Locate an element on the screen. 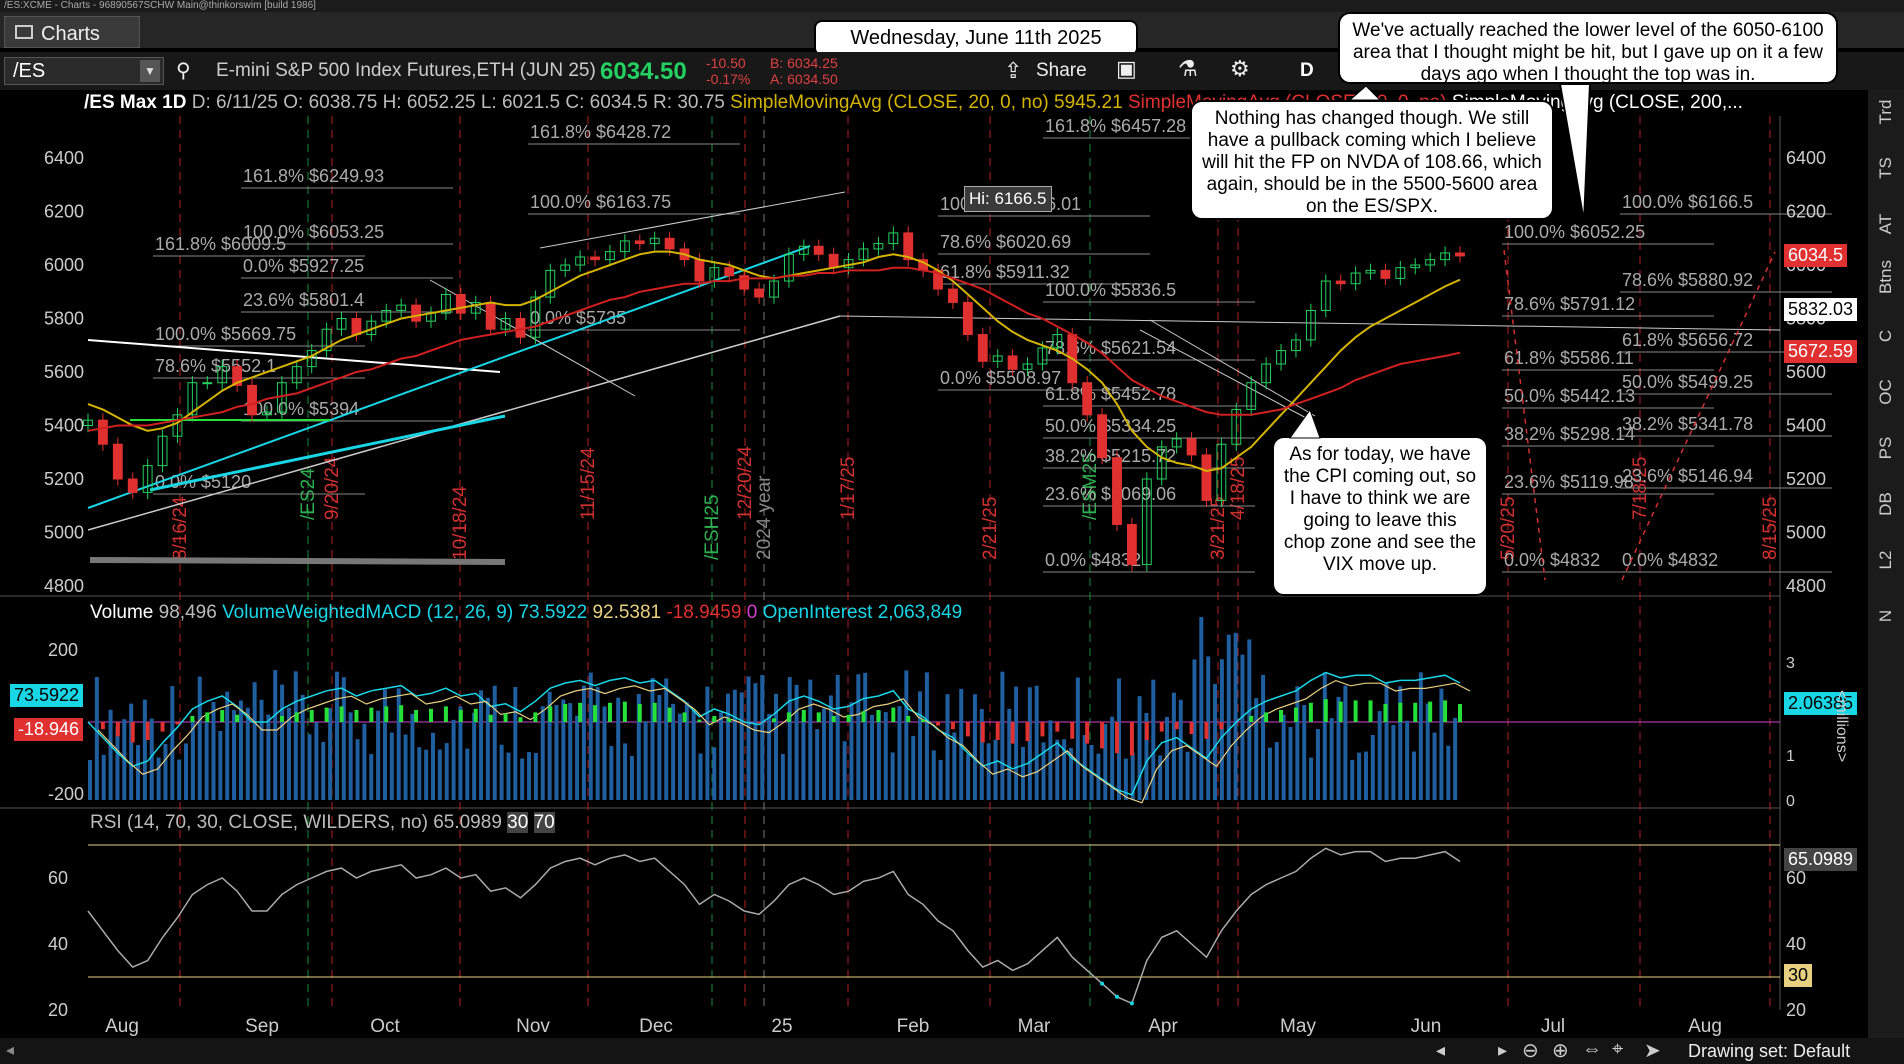  scroll-back-icon: ◂ is located at coordinates (1441, 1050).